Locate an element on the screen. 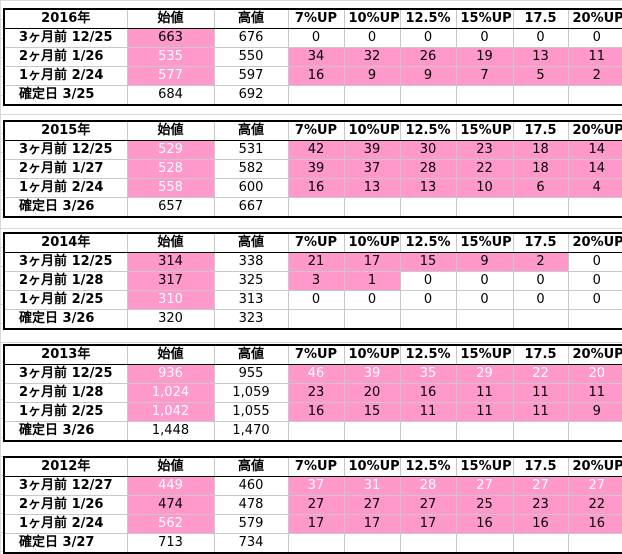  up-count-cell: 37 is located at coordinates (316, 486).